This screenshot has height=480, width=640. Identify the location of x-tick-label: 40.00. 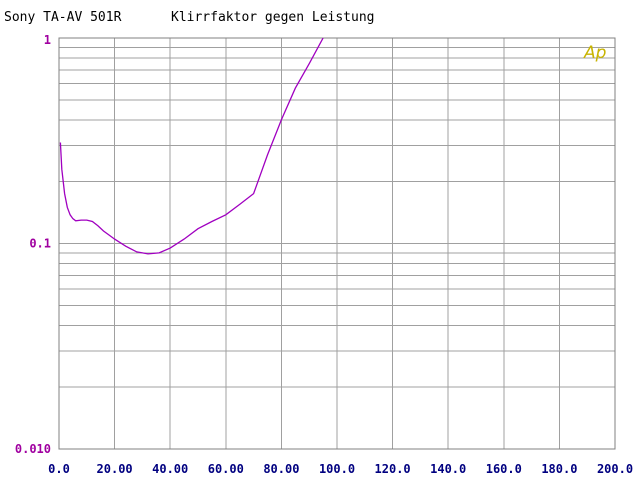
(170, 469).